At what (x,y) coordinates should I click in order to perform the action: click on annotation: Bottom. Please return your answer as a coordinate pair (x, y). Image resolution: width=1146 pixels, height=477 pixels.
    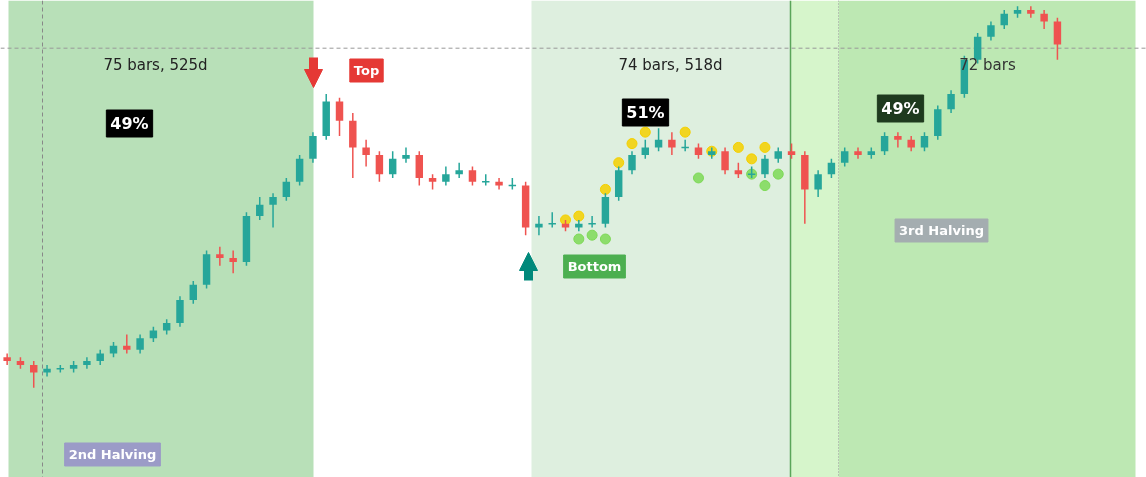
    Looking at the image, I should click on (594, 266).